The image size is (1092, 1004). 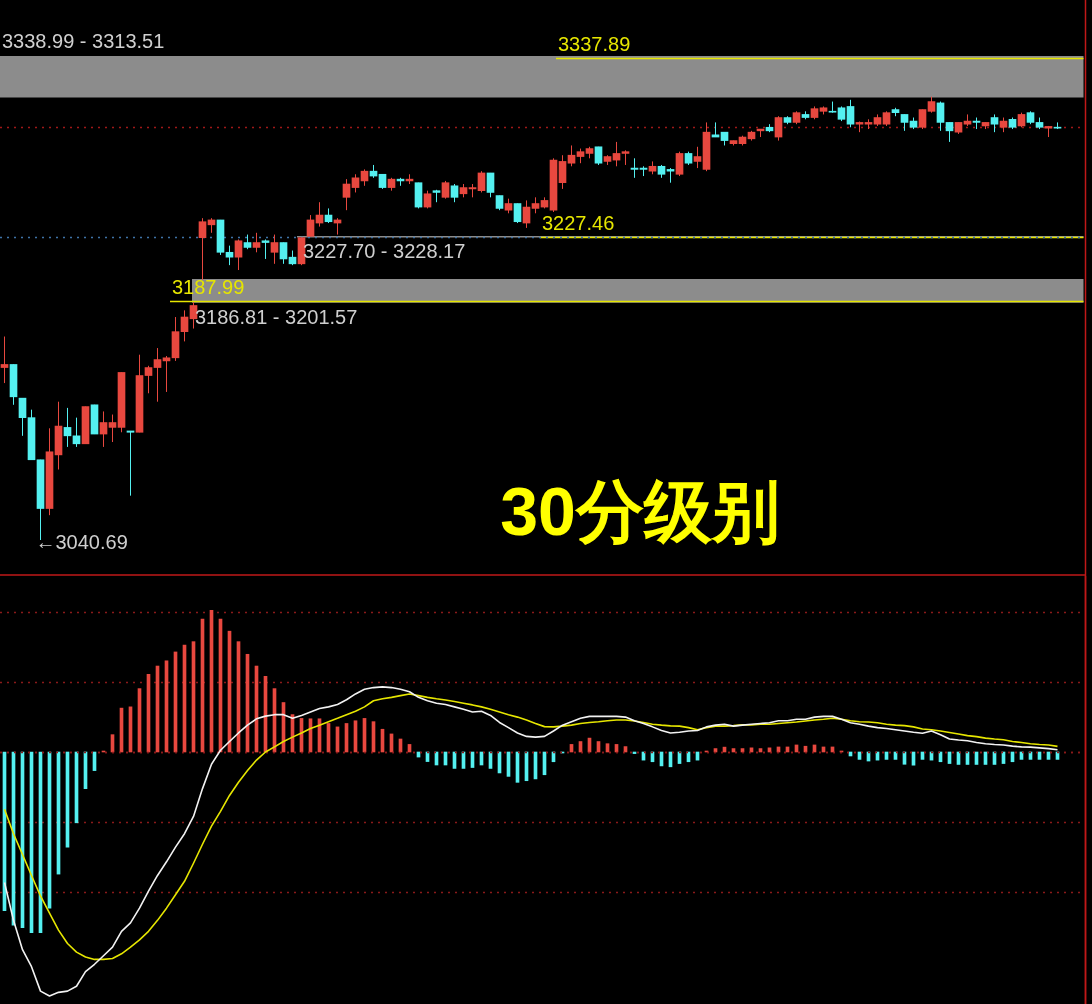 What do you see at coordinates (594, 44) in the screenshot?
I see `text: 3337.89` at bounding box center [594, 44].